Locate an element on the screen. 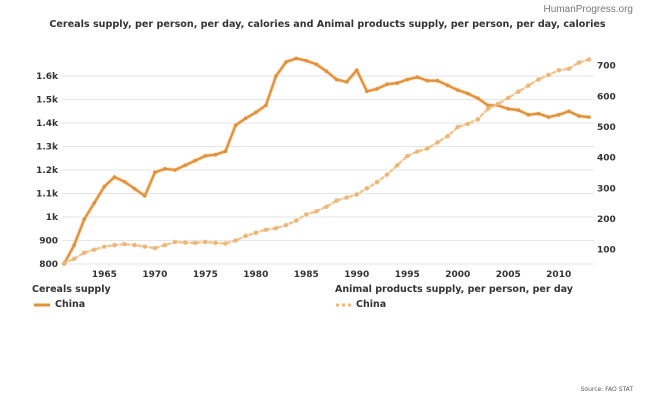 The image size is (655, 405). right-tick-label: 700 is located at coordinates (606, 67).